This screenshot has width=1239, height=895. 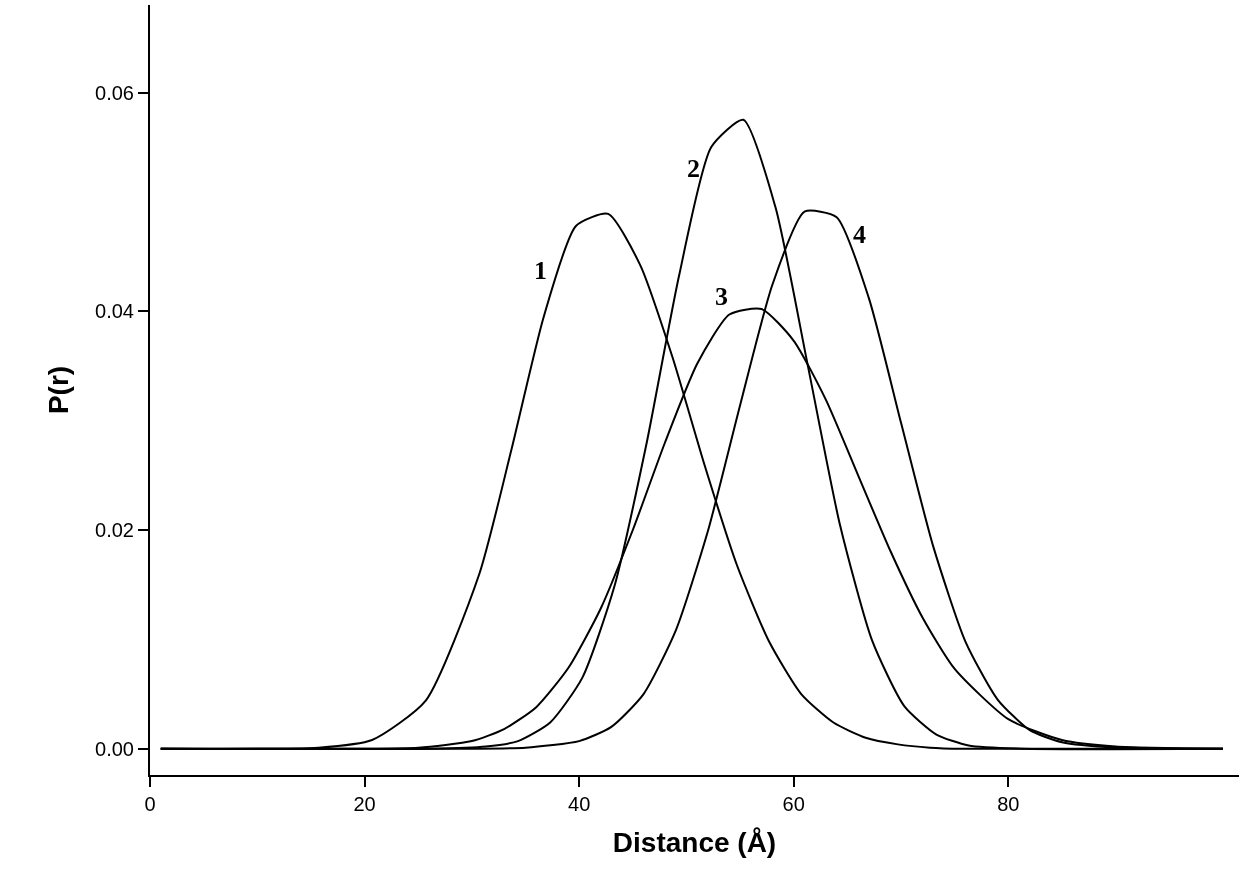 What do you see at coordinates (694, 842) in the screenshot?
I see `x-axis-title: Distance (Å)` at bounding box center [694, 842].